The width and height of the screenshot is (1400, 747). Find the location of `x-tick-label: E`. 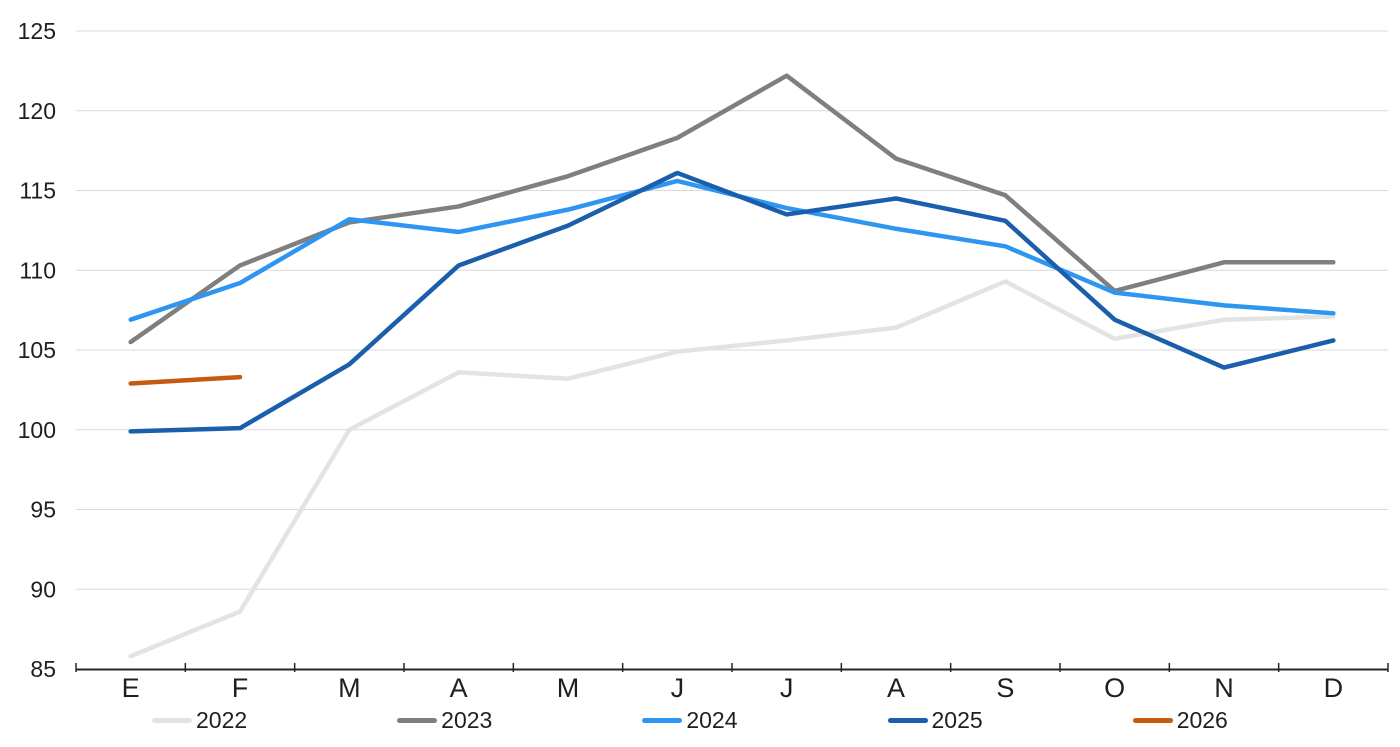

x-tick-label: E is located at coordinates (131, 688).